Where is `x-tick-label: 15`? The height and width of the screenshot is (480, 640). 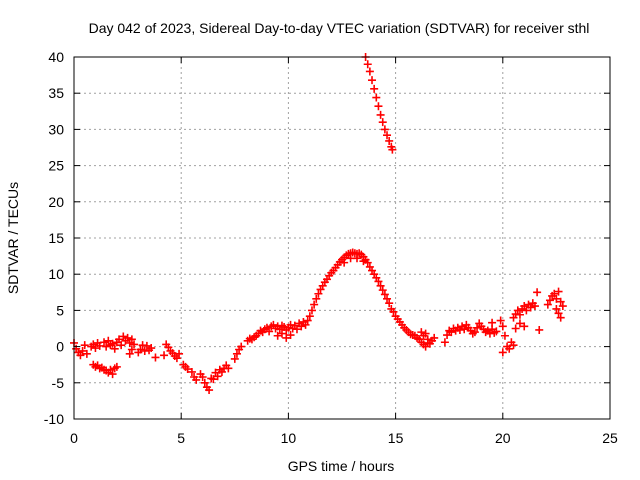
x-tick-label: 15 is located at coordinates (396, 438).